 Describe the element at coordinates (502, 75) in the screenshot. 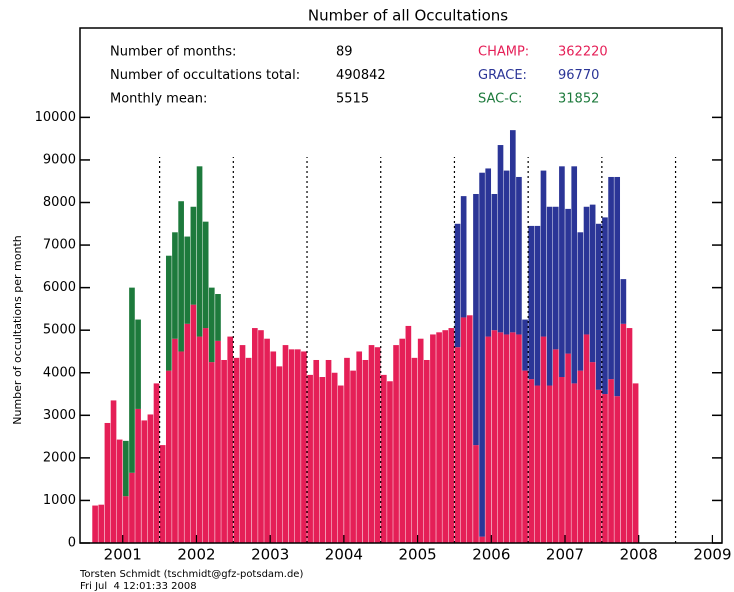

I see `legend-name: GRACE:` at that location.